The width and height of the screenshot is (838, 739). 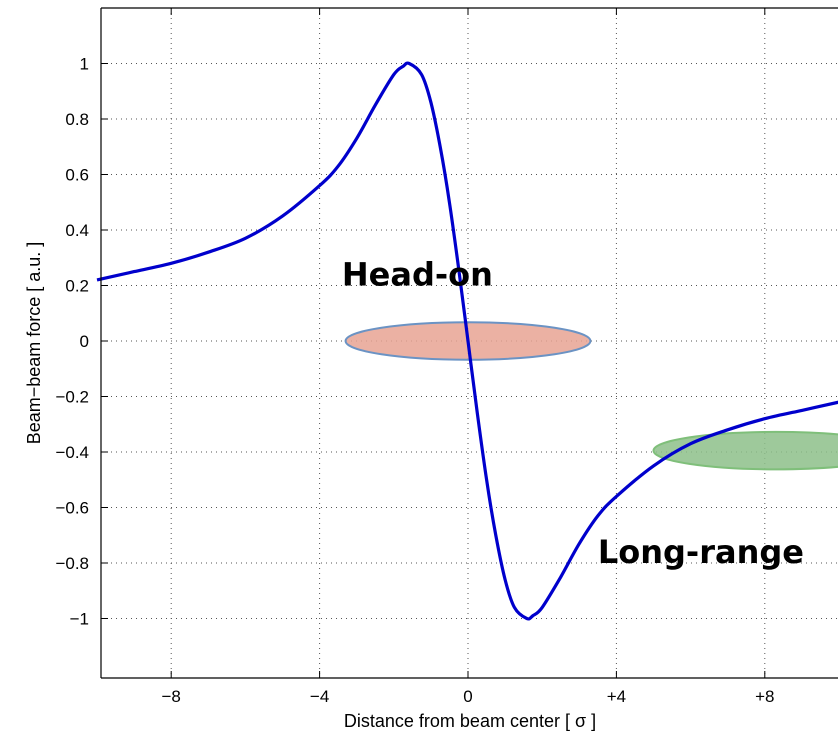 I want to click on x-tick-label: 0, so click(x=467, y=696).